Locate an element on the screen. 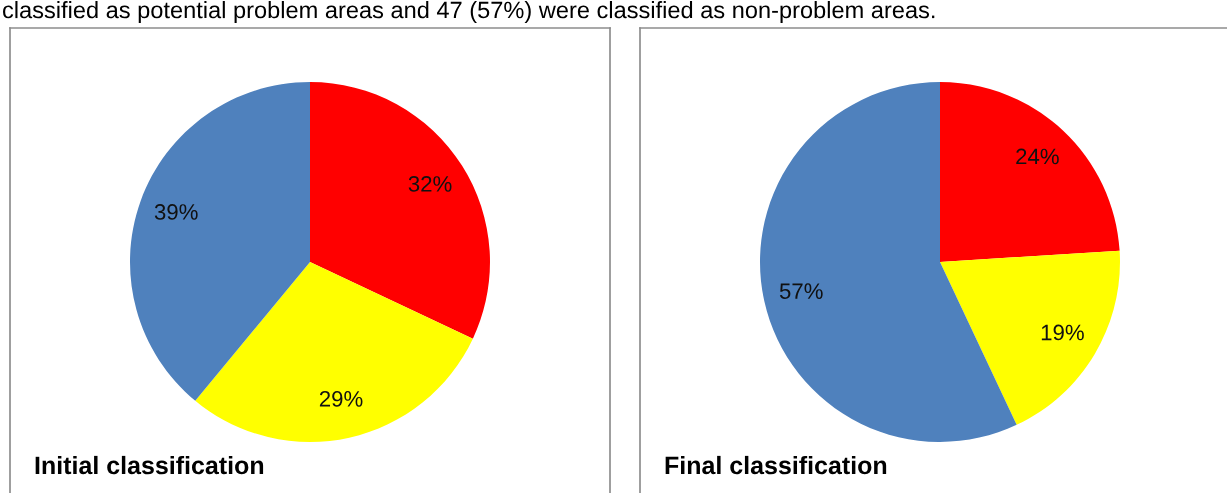 This screenshot has width=1227, height=493. text: classified as potential problem areas and 47 (57%) were classified as non-problem areas. is located at coordinates (469, 12).